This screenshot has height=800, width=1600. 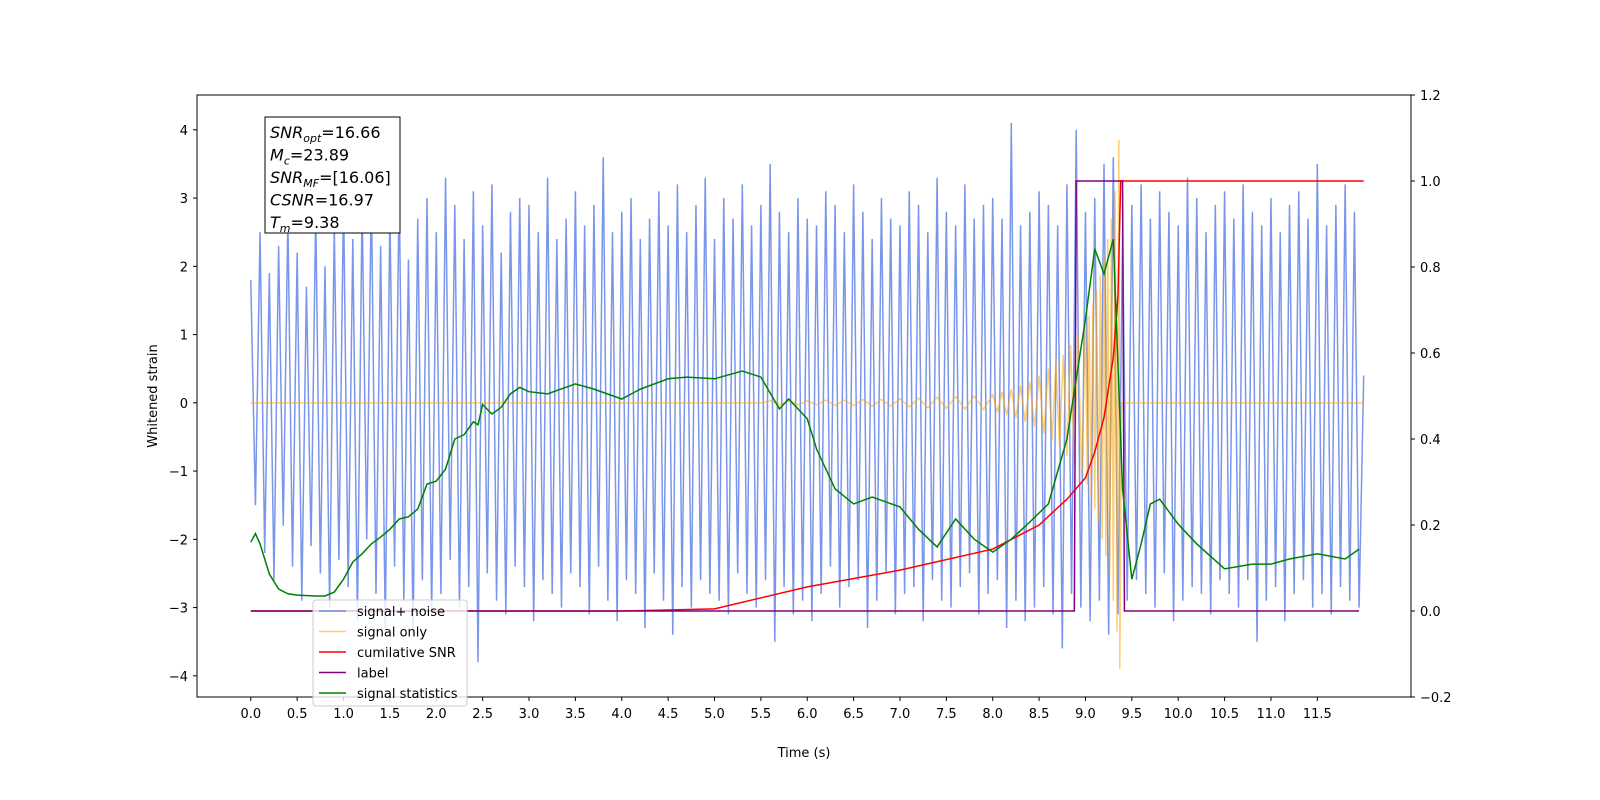 I want to click on annotation-box, so click(x=332, y=175).